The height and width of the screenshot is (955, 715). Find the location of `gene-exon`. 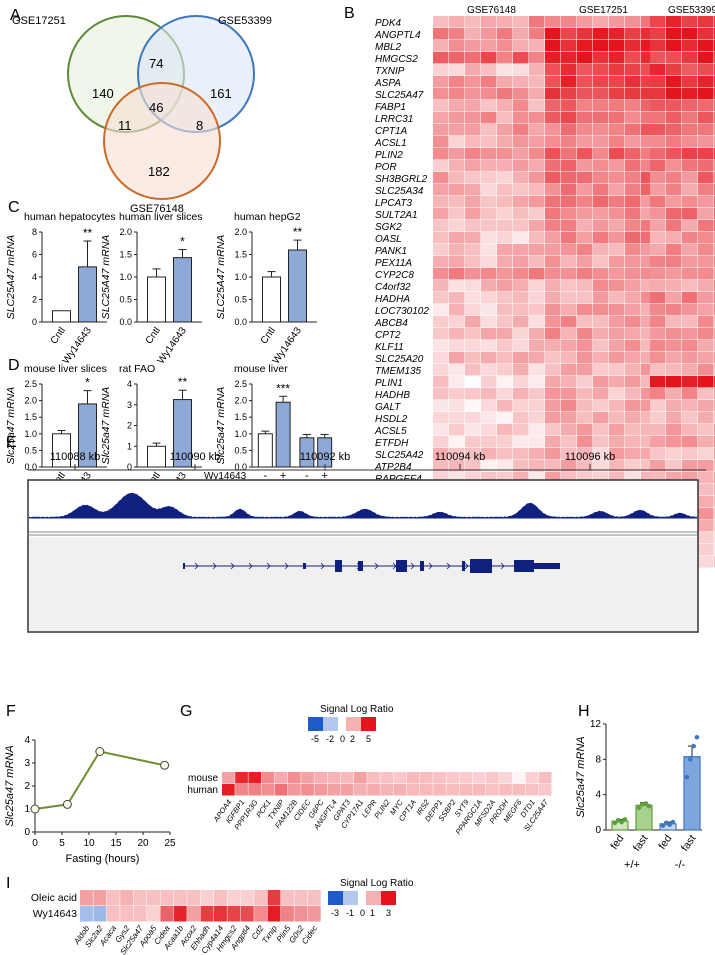

gene-exon is located at coordinates (547, 566).